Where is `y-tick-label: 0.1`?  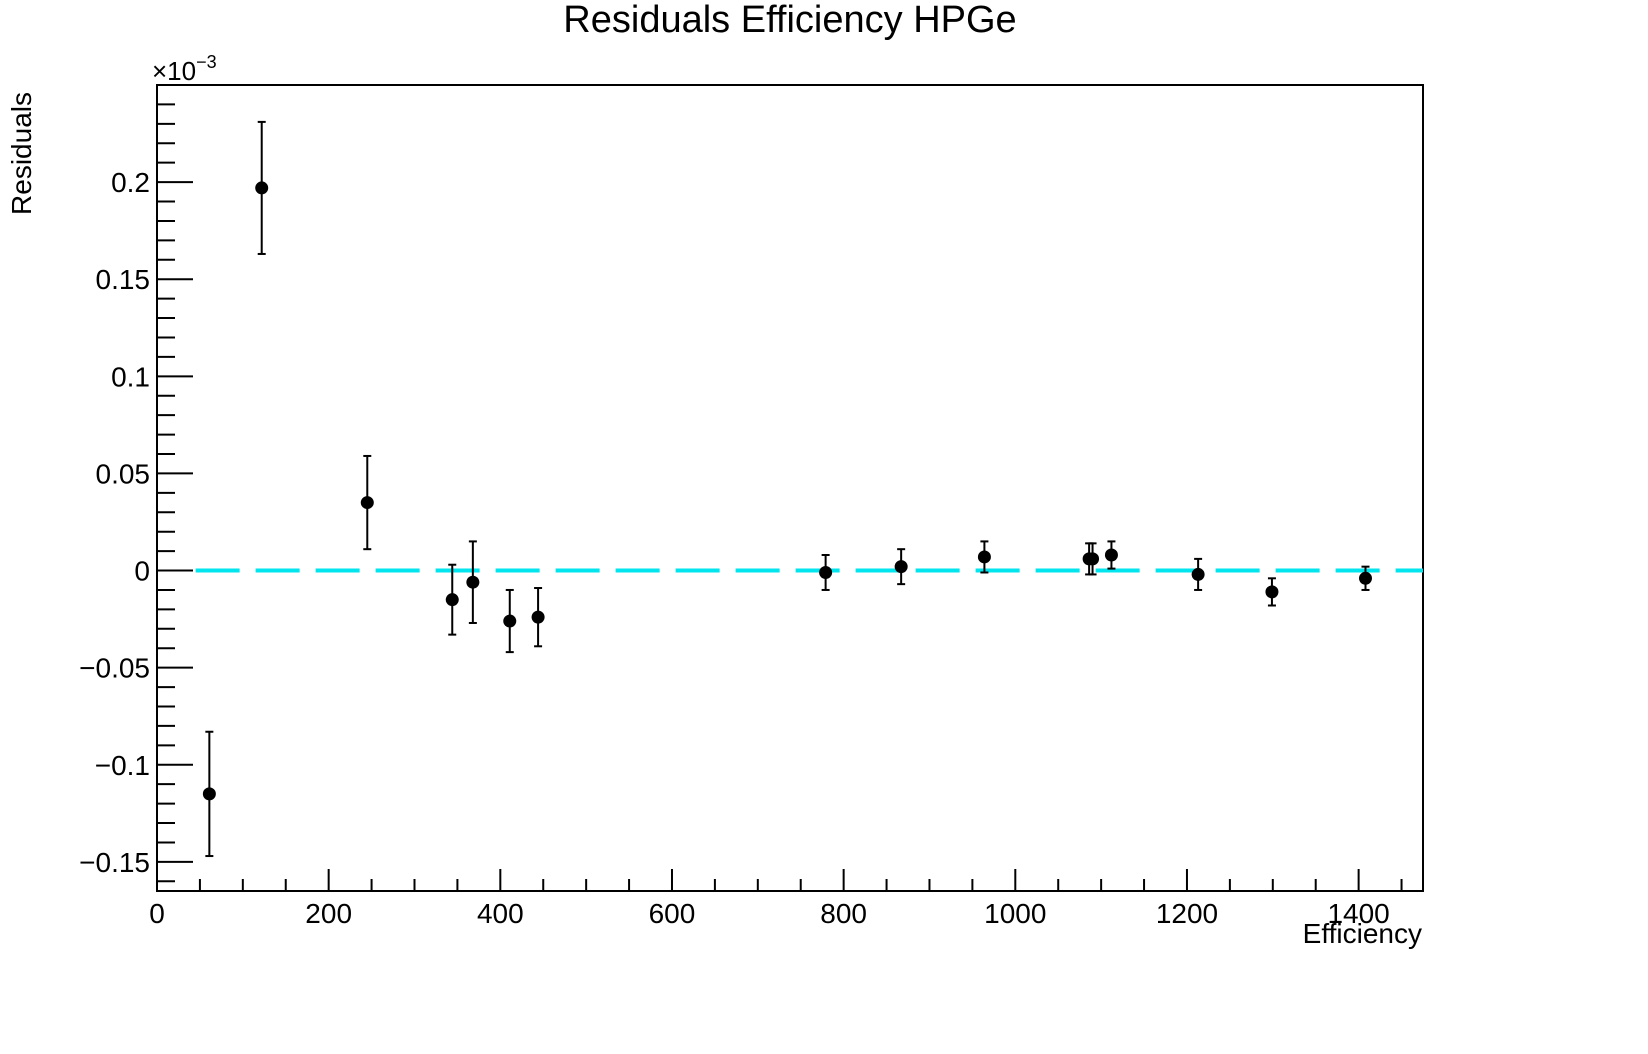 y-tick-label: 0.1 is located at coordinates (130, 376).